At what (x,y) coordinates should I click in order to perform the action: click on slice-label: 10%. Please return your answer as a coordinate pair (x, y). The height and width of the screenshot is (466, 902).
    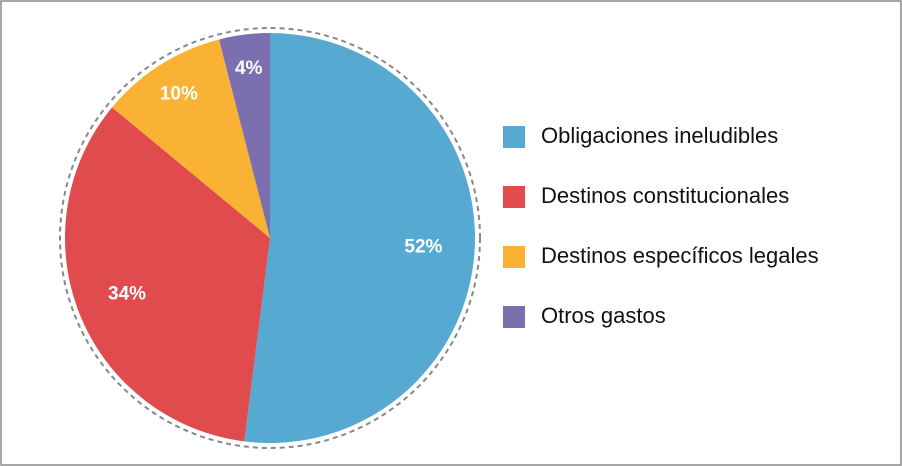
    Looking at the image, I should click on (179, 93).